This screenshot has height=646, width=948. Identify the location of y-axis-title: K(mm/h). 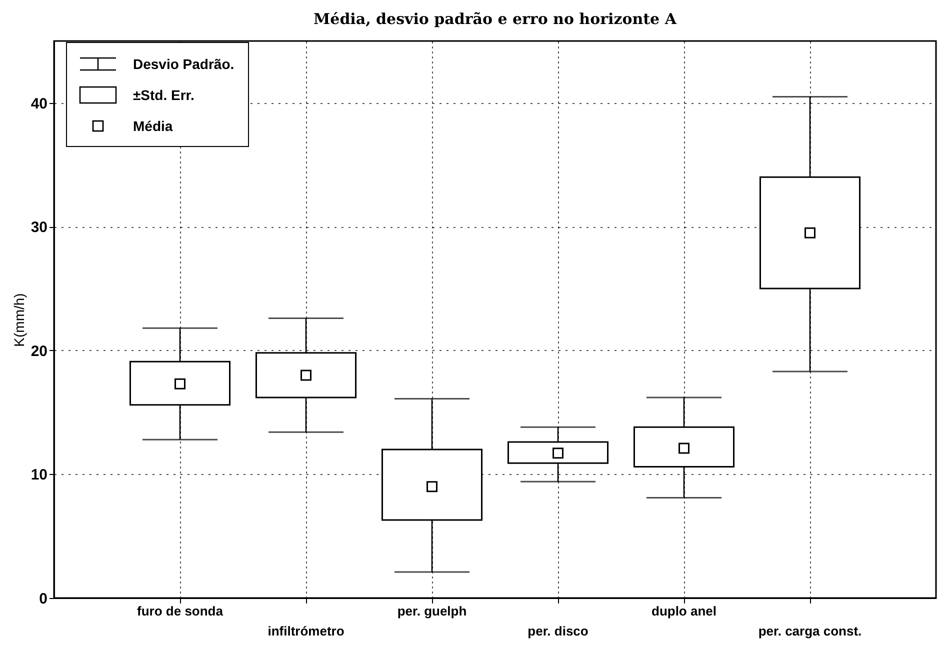
(18, 320).